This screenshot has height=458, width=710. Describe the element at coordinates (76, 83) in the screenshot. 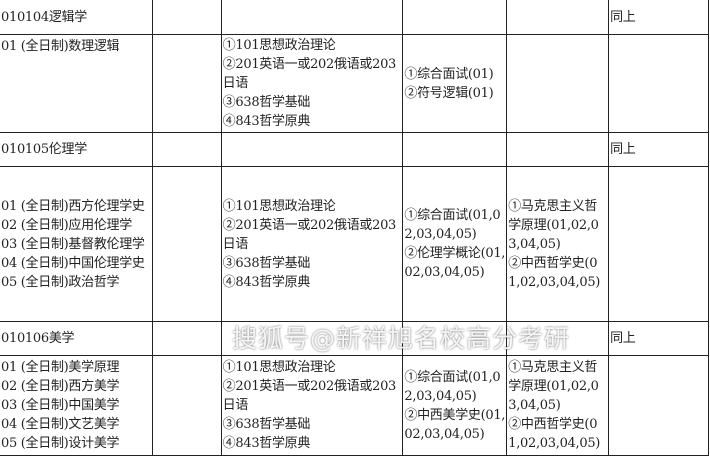

I see `program-cell: 01 (全日制)数理逻辑` at that location.